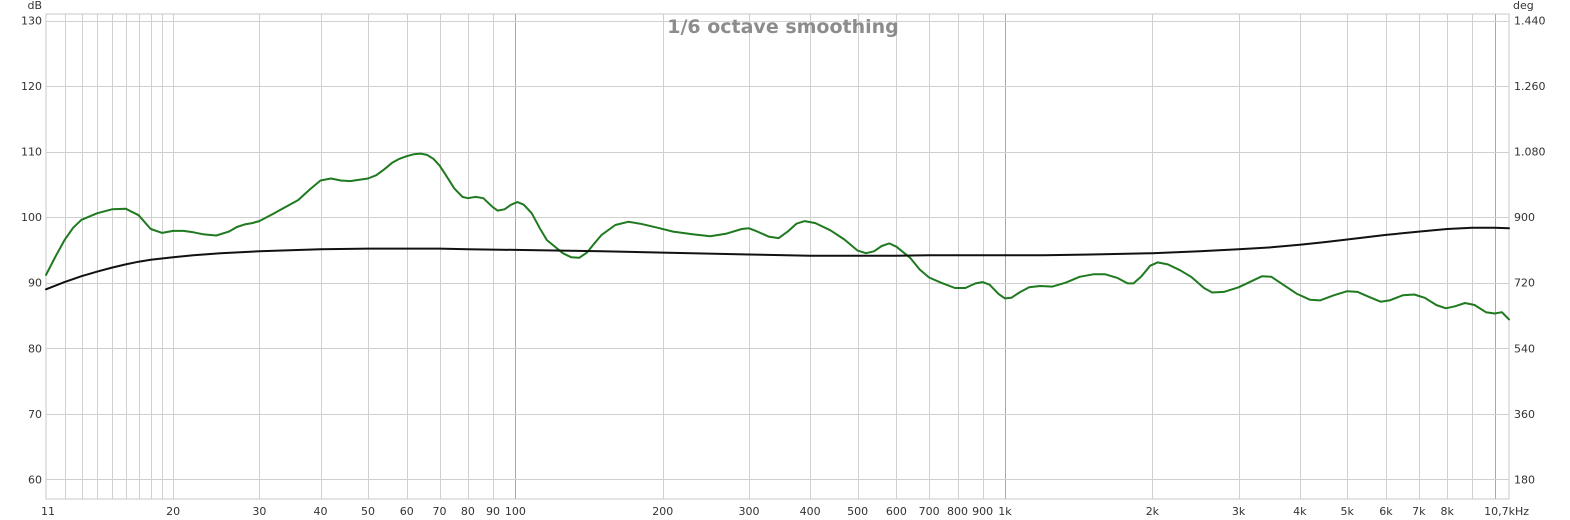  What do you see at coordinates (982, 511) in the screenshot?
I see `x-tick-label: 900` at bounding box center [982, 511].